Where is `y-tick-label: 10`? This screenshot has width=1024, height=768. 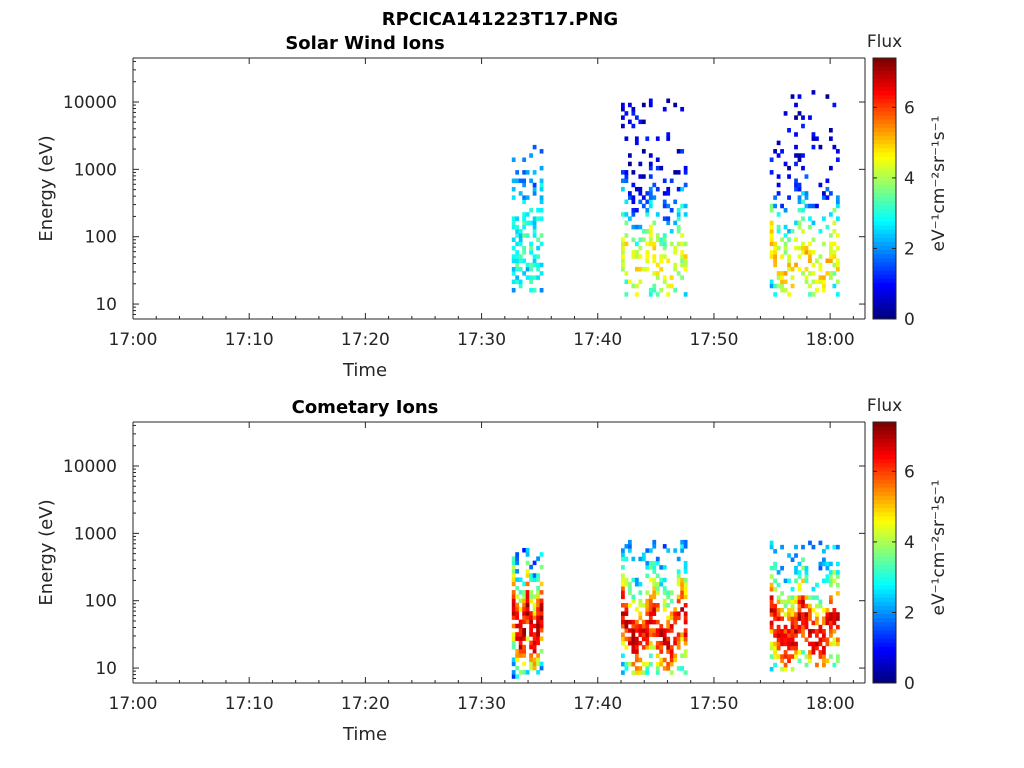 y-tick-label: 10 is located at coordinates (106, 669).